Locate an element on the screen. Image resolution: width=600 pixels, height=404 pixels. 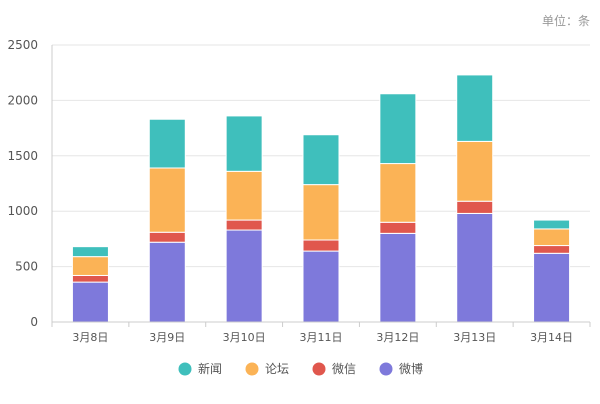
legend-item: 微博 is located at coordinates (401, 368).